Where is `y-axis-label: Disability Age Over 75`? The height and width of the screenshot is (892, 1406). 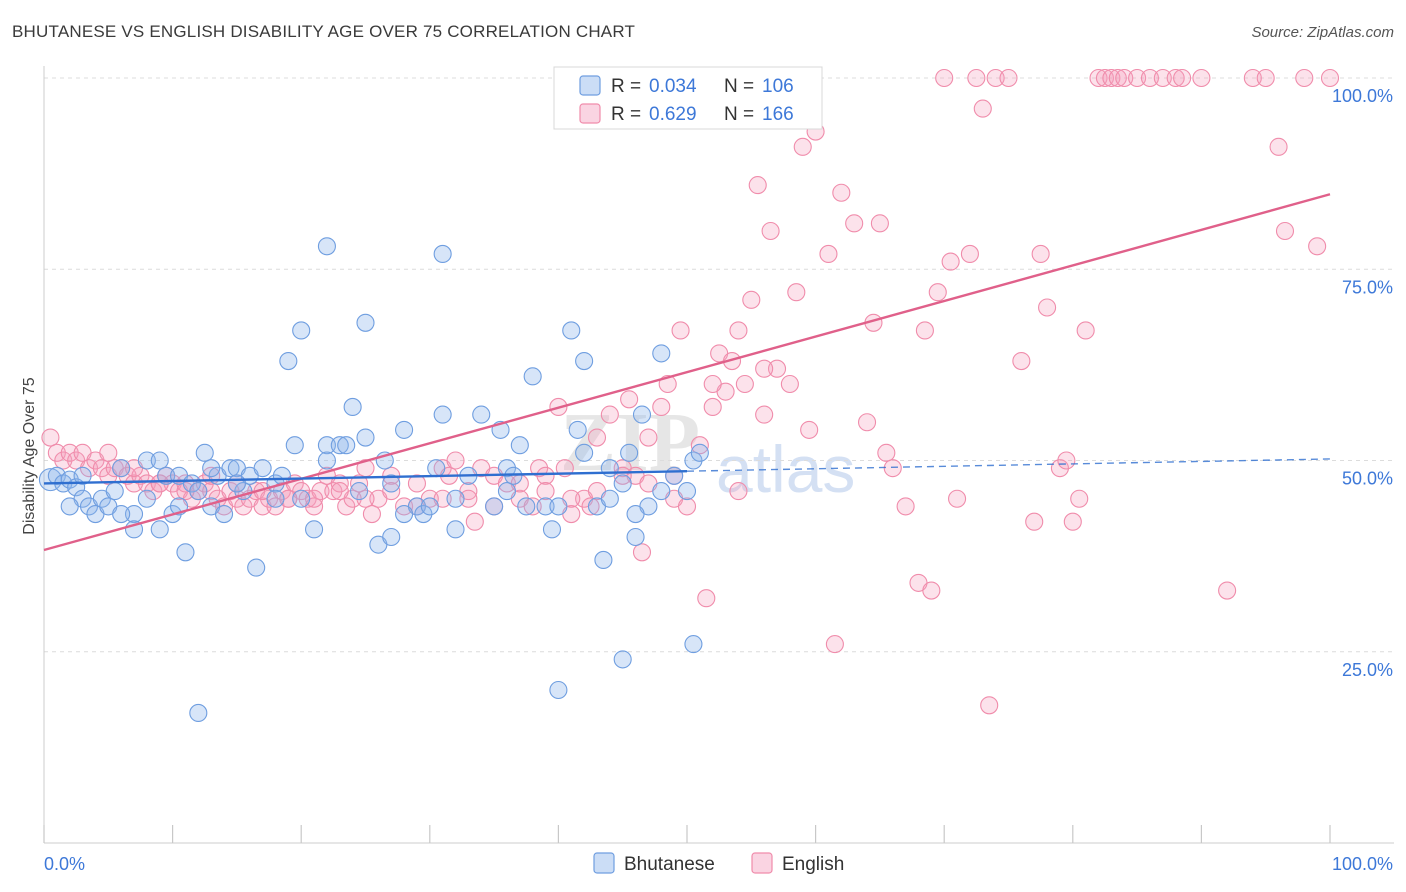
y-axis-label: Disability Age Over 75 is located at coordinates (29, 456).